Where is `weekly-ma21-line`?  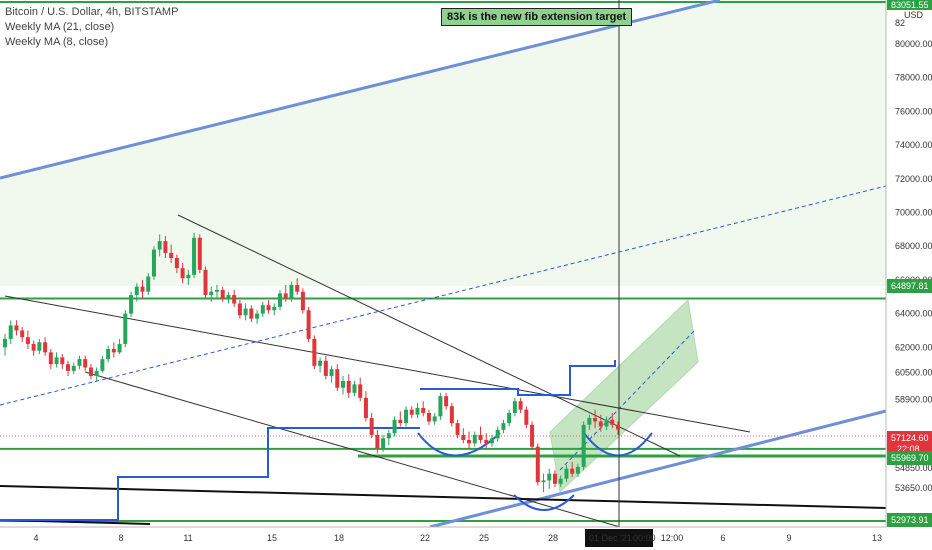 weekly-ma21-line is located at coordinates (210, 474).